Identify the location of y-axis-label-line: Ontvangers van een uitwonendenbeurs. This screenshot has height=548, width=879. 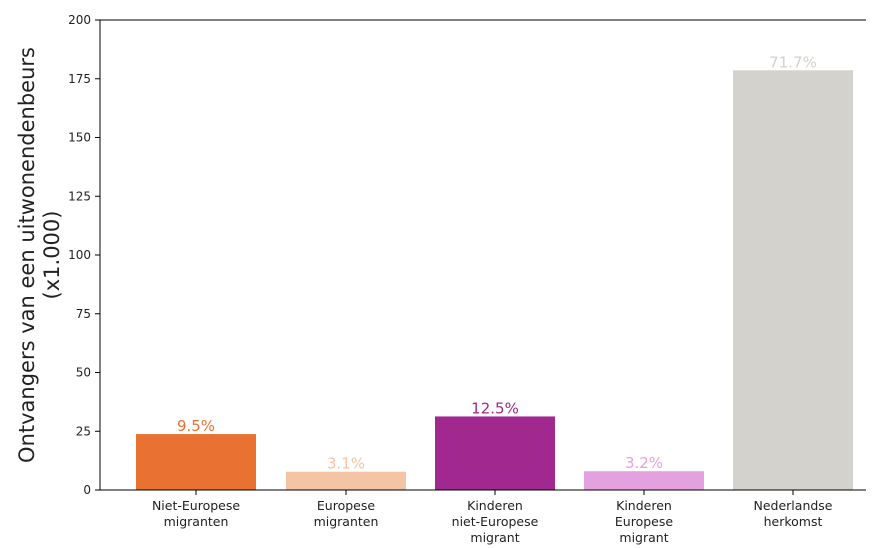
(27, 255).